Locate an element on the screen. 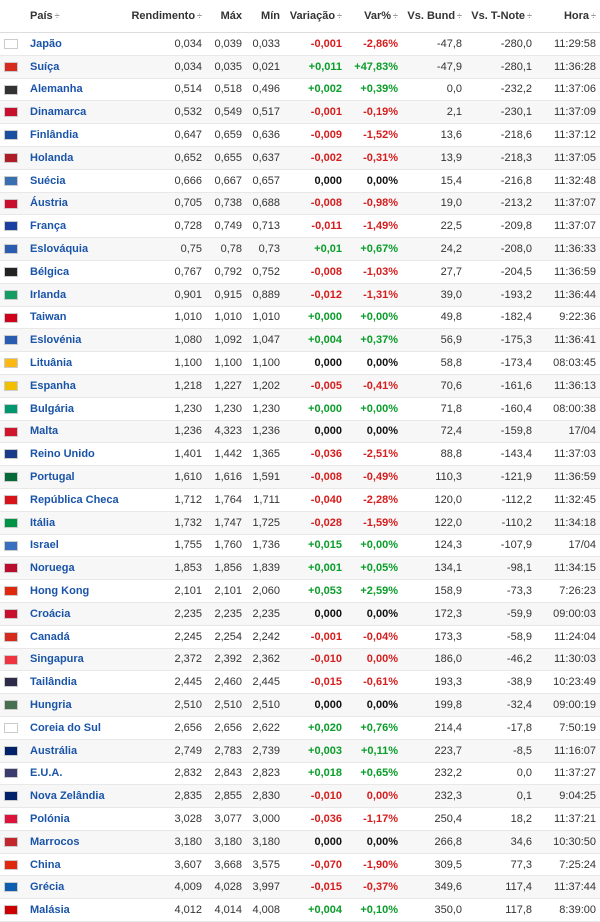  country-col-header: País ÷ is located at coordinates (76, 16).